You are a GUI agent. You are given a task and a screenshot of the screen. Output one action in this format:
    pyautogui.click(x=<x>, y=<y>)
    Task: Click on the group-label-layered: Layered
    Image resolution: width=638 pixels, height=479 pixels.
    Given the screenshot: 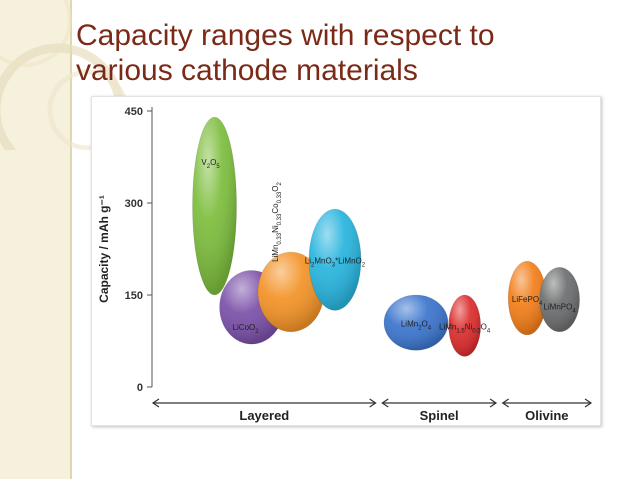 What is the action you would take?
    pyautogui.click(x=264, y=415)
    